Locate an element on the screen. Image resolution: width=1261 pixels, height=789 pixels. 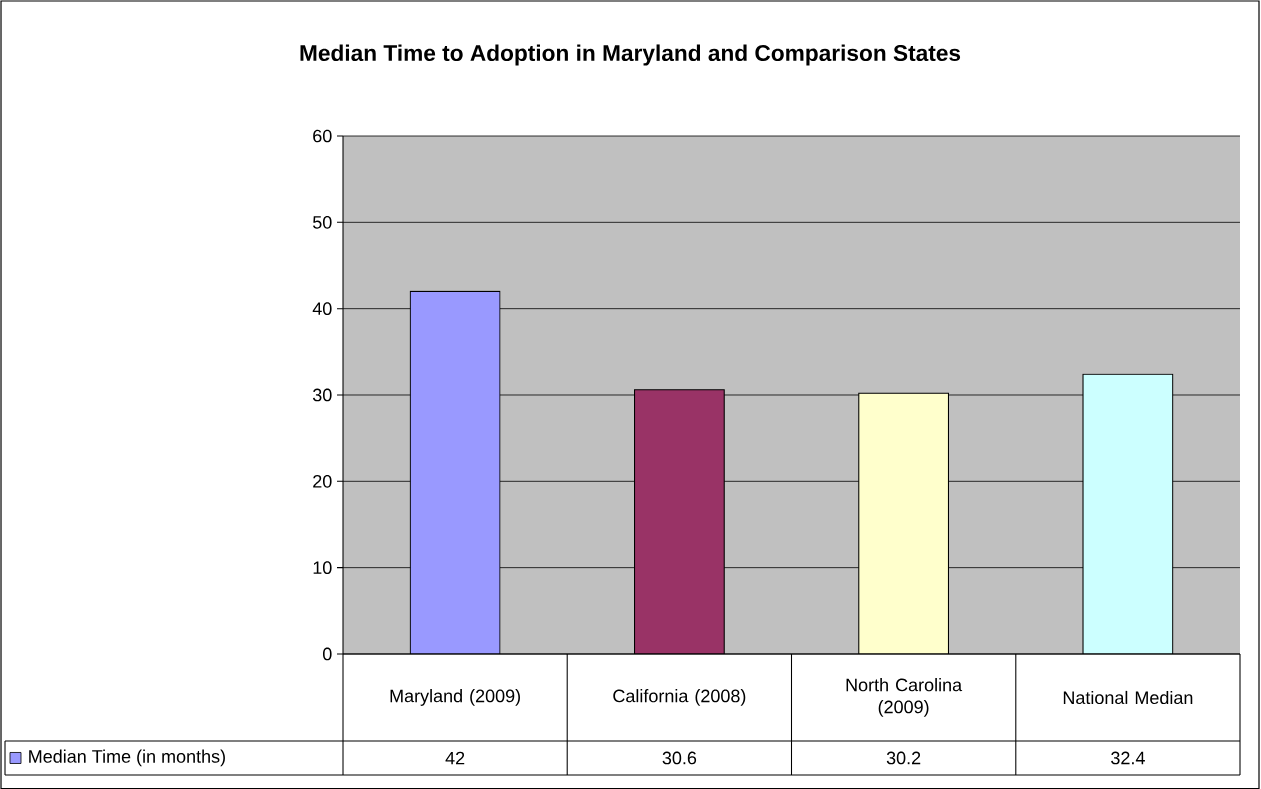
x-tick-label: North Carolina (2009) is located at coordinates (904, 697).